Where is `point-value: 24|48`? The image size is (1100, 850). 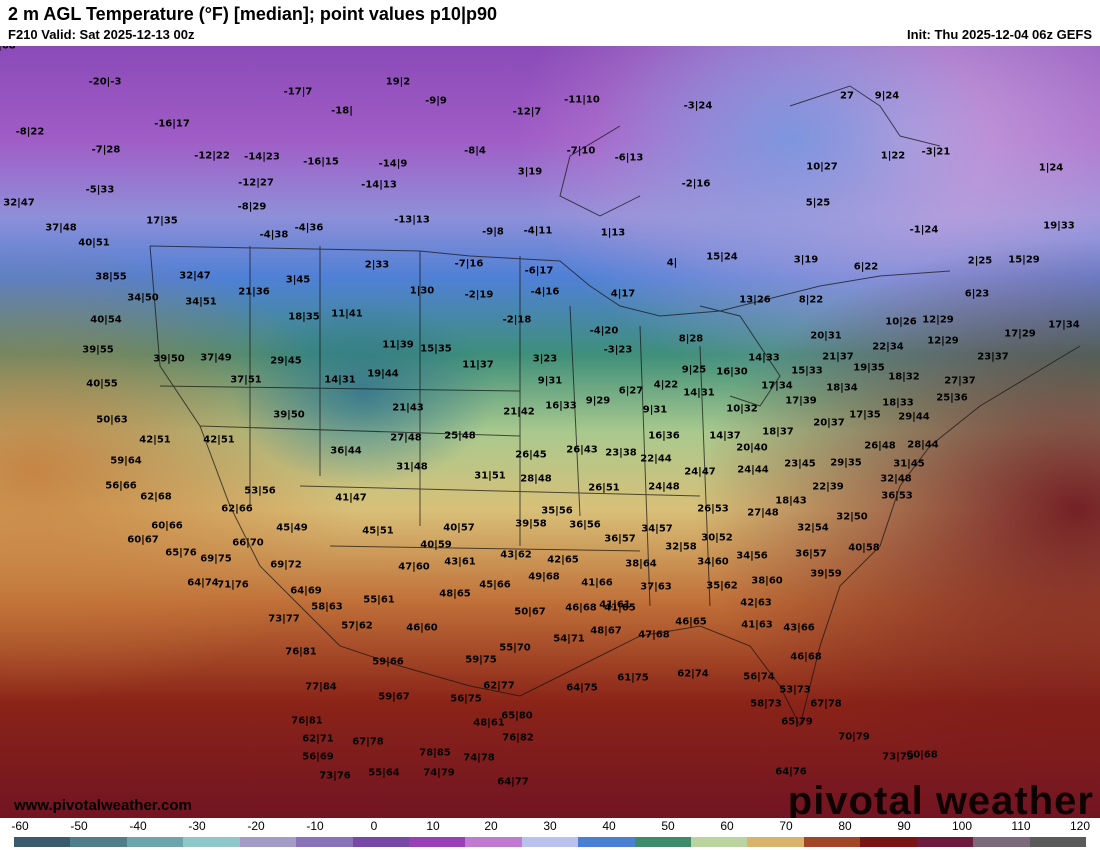 point-value: 24|48 is located at coordinates (664, 487).